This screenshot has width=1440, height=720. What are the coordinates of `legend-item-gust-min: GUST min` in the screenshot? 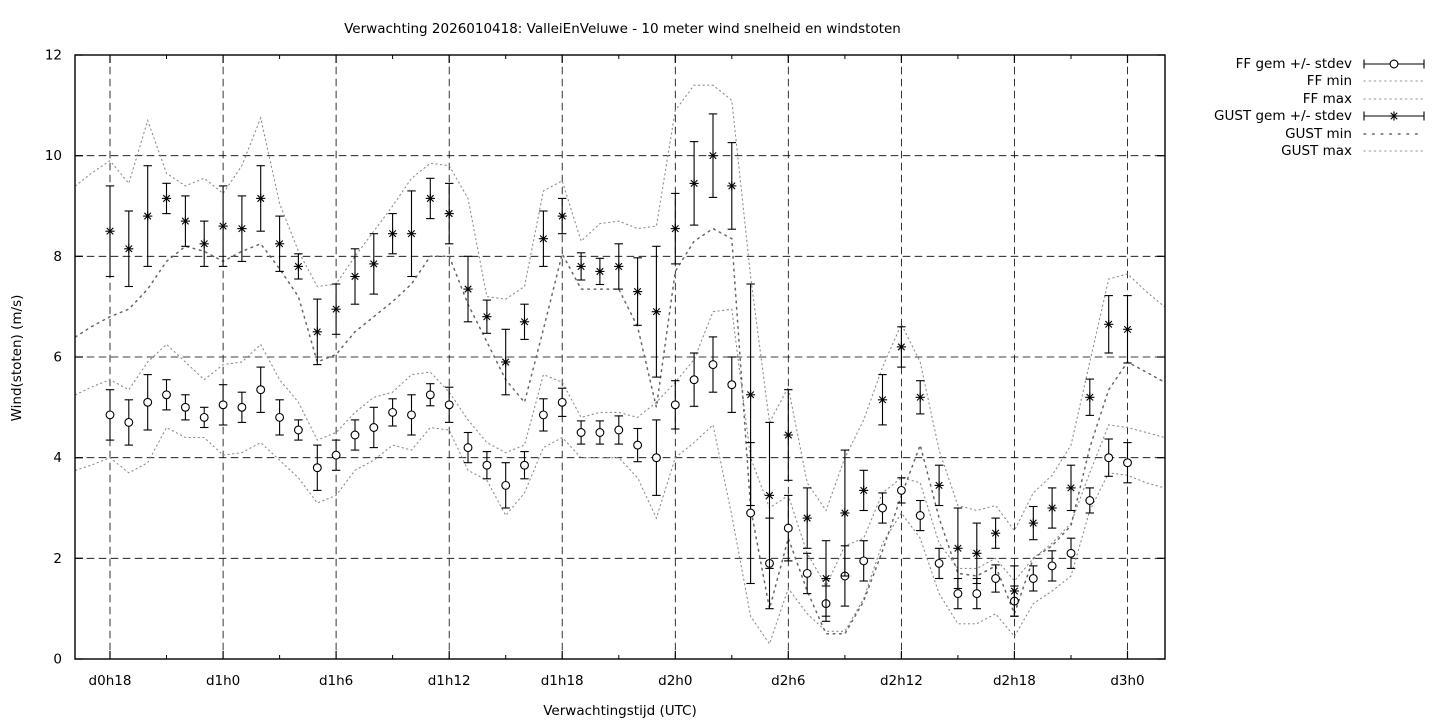 It's located at (1320, 134).